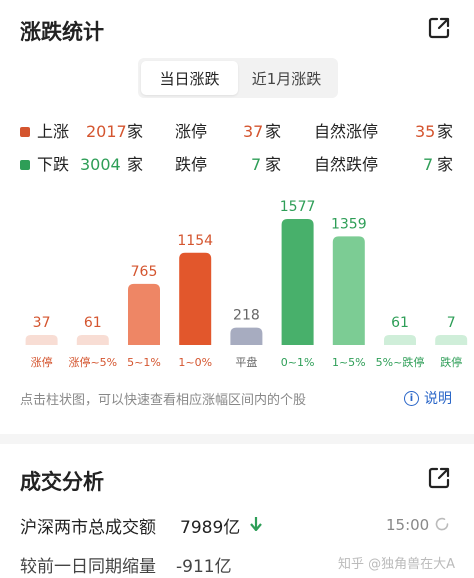 Image resolution: width=474 pixels, height=578 pixels. I want to click on bar-value-label: 218, so click(246, 316).